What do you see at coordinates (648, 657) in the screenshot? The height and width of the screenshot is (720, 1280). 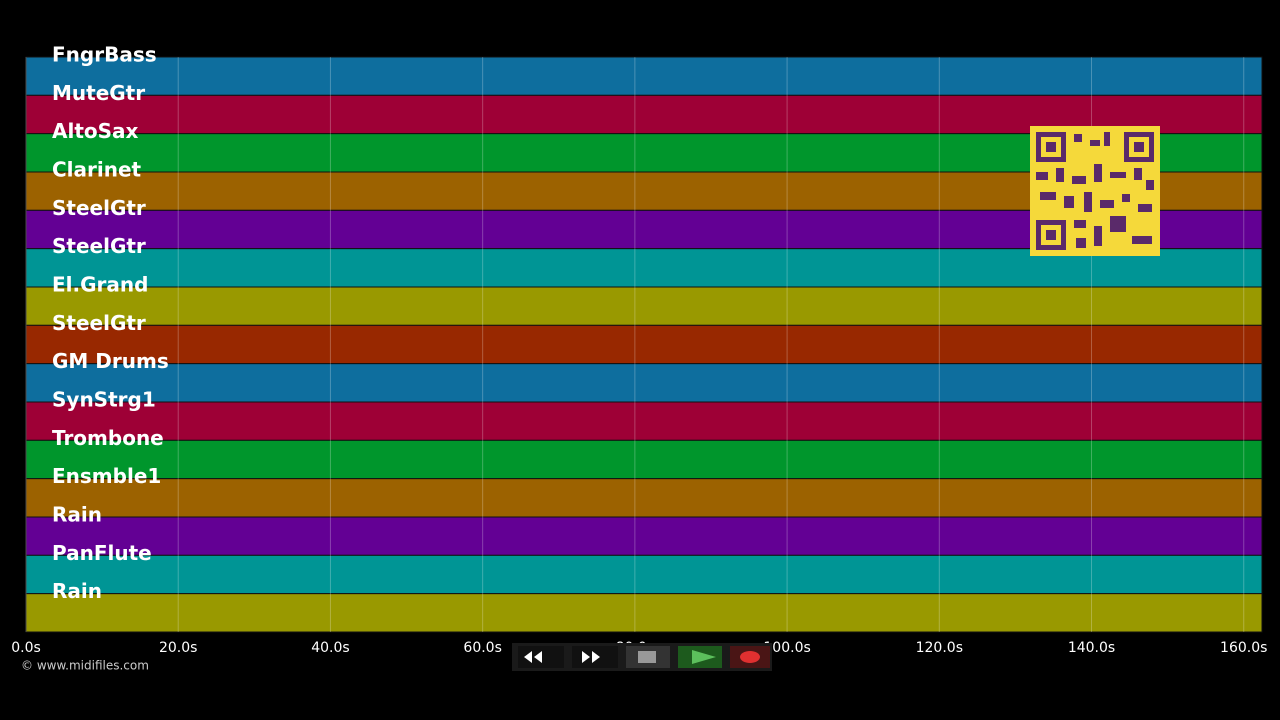 I see `stop-button` at bounding box center [648, 657].